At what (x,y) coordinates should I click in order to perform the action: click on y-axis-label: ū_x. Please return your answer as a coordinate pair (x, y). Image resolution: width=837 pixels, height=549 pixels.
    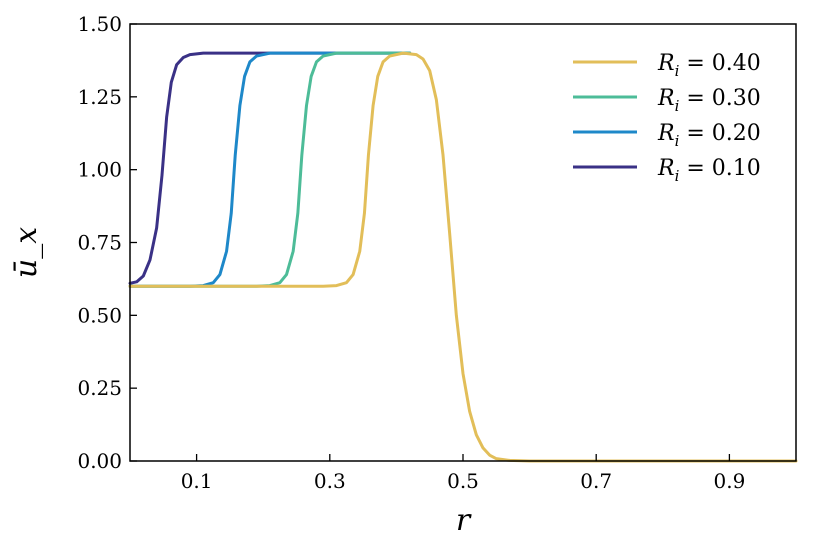
    Looking at the image, I should click on (26, 252).